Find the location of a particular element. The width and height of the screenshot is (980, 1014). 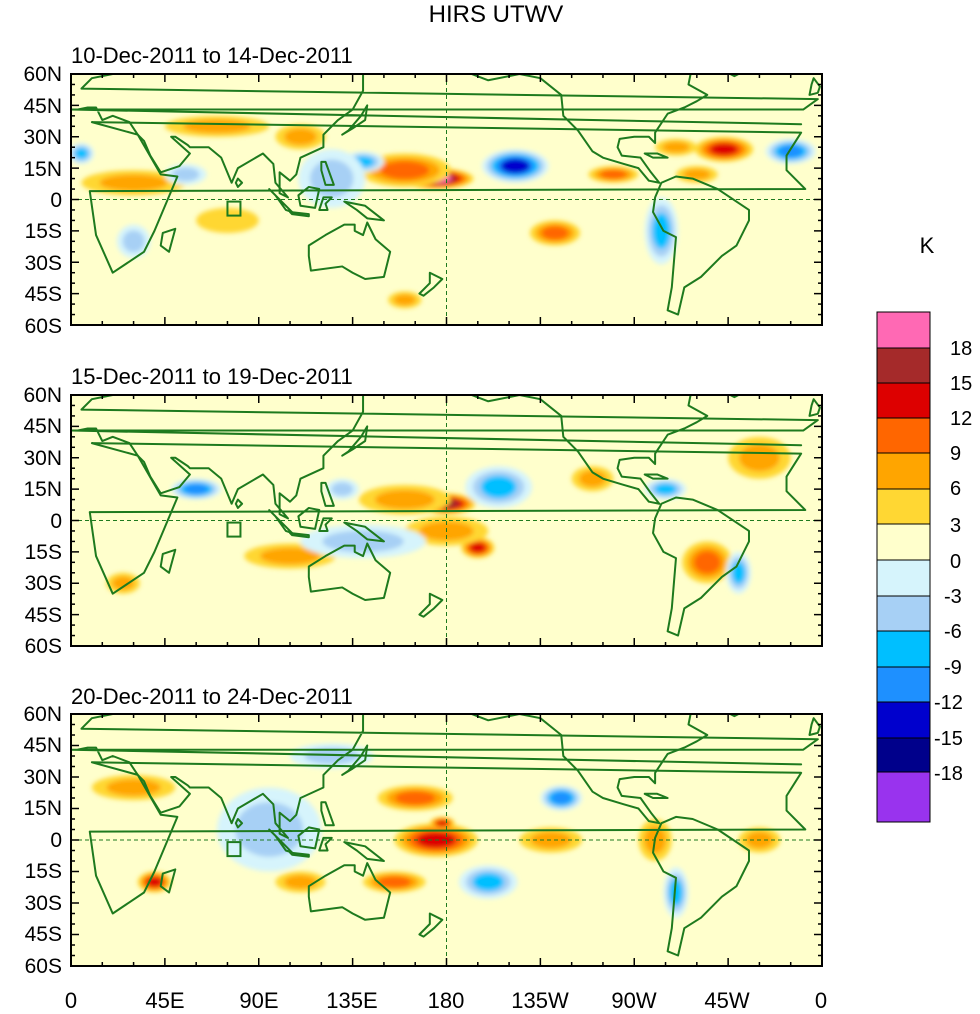

colorbar-label: 0 is located at coordinates (955, 562).